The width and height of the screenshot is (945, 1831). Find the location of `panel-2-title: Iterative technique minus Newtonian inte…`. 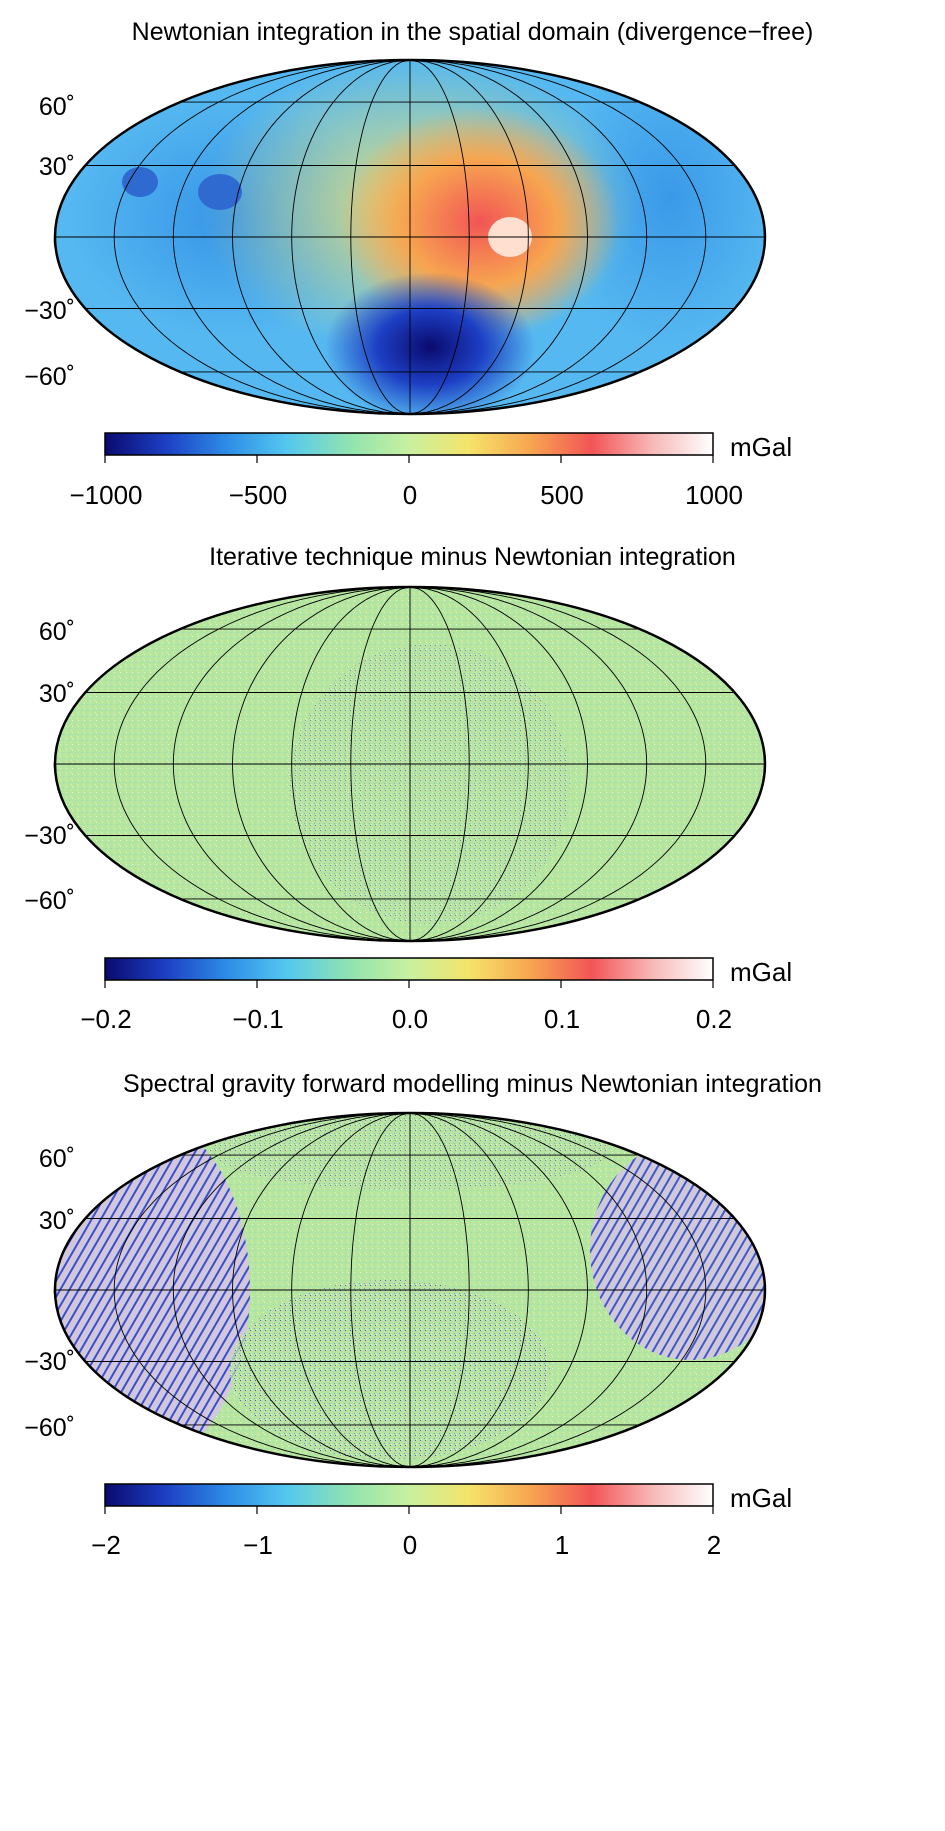

panel-2-title: Iterative technique minus Newtonian inte… is located at coordinates (472, 557).